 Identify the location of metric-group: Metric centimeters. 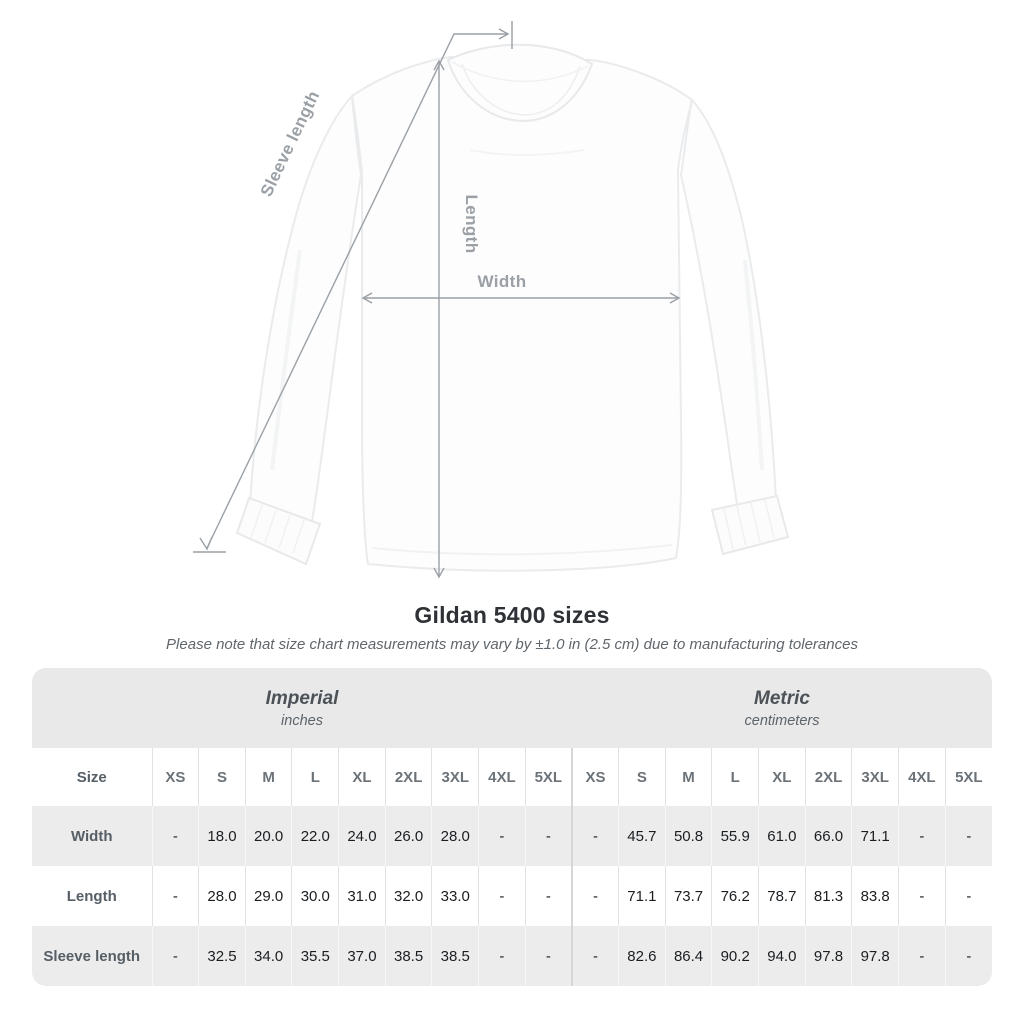
(782, 708).